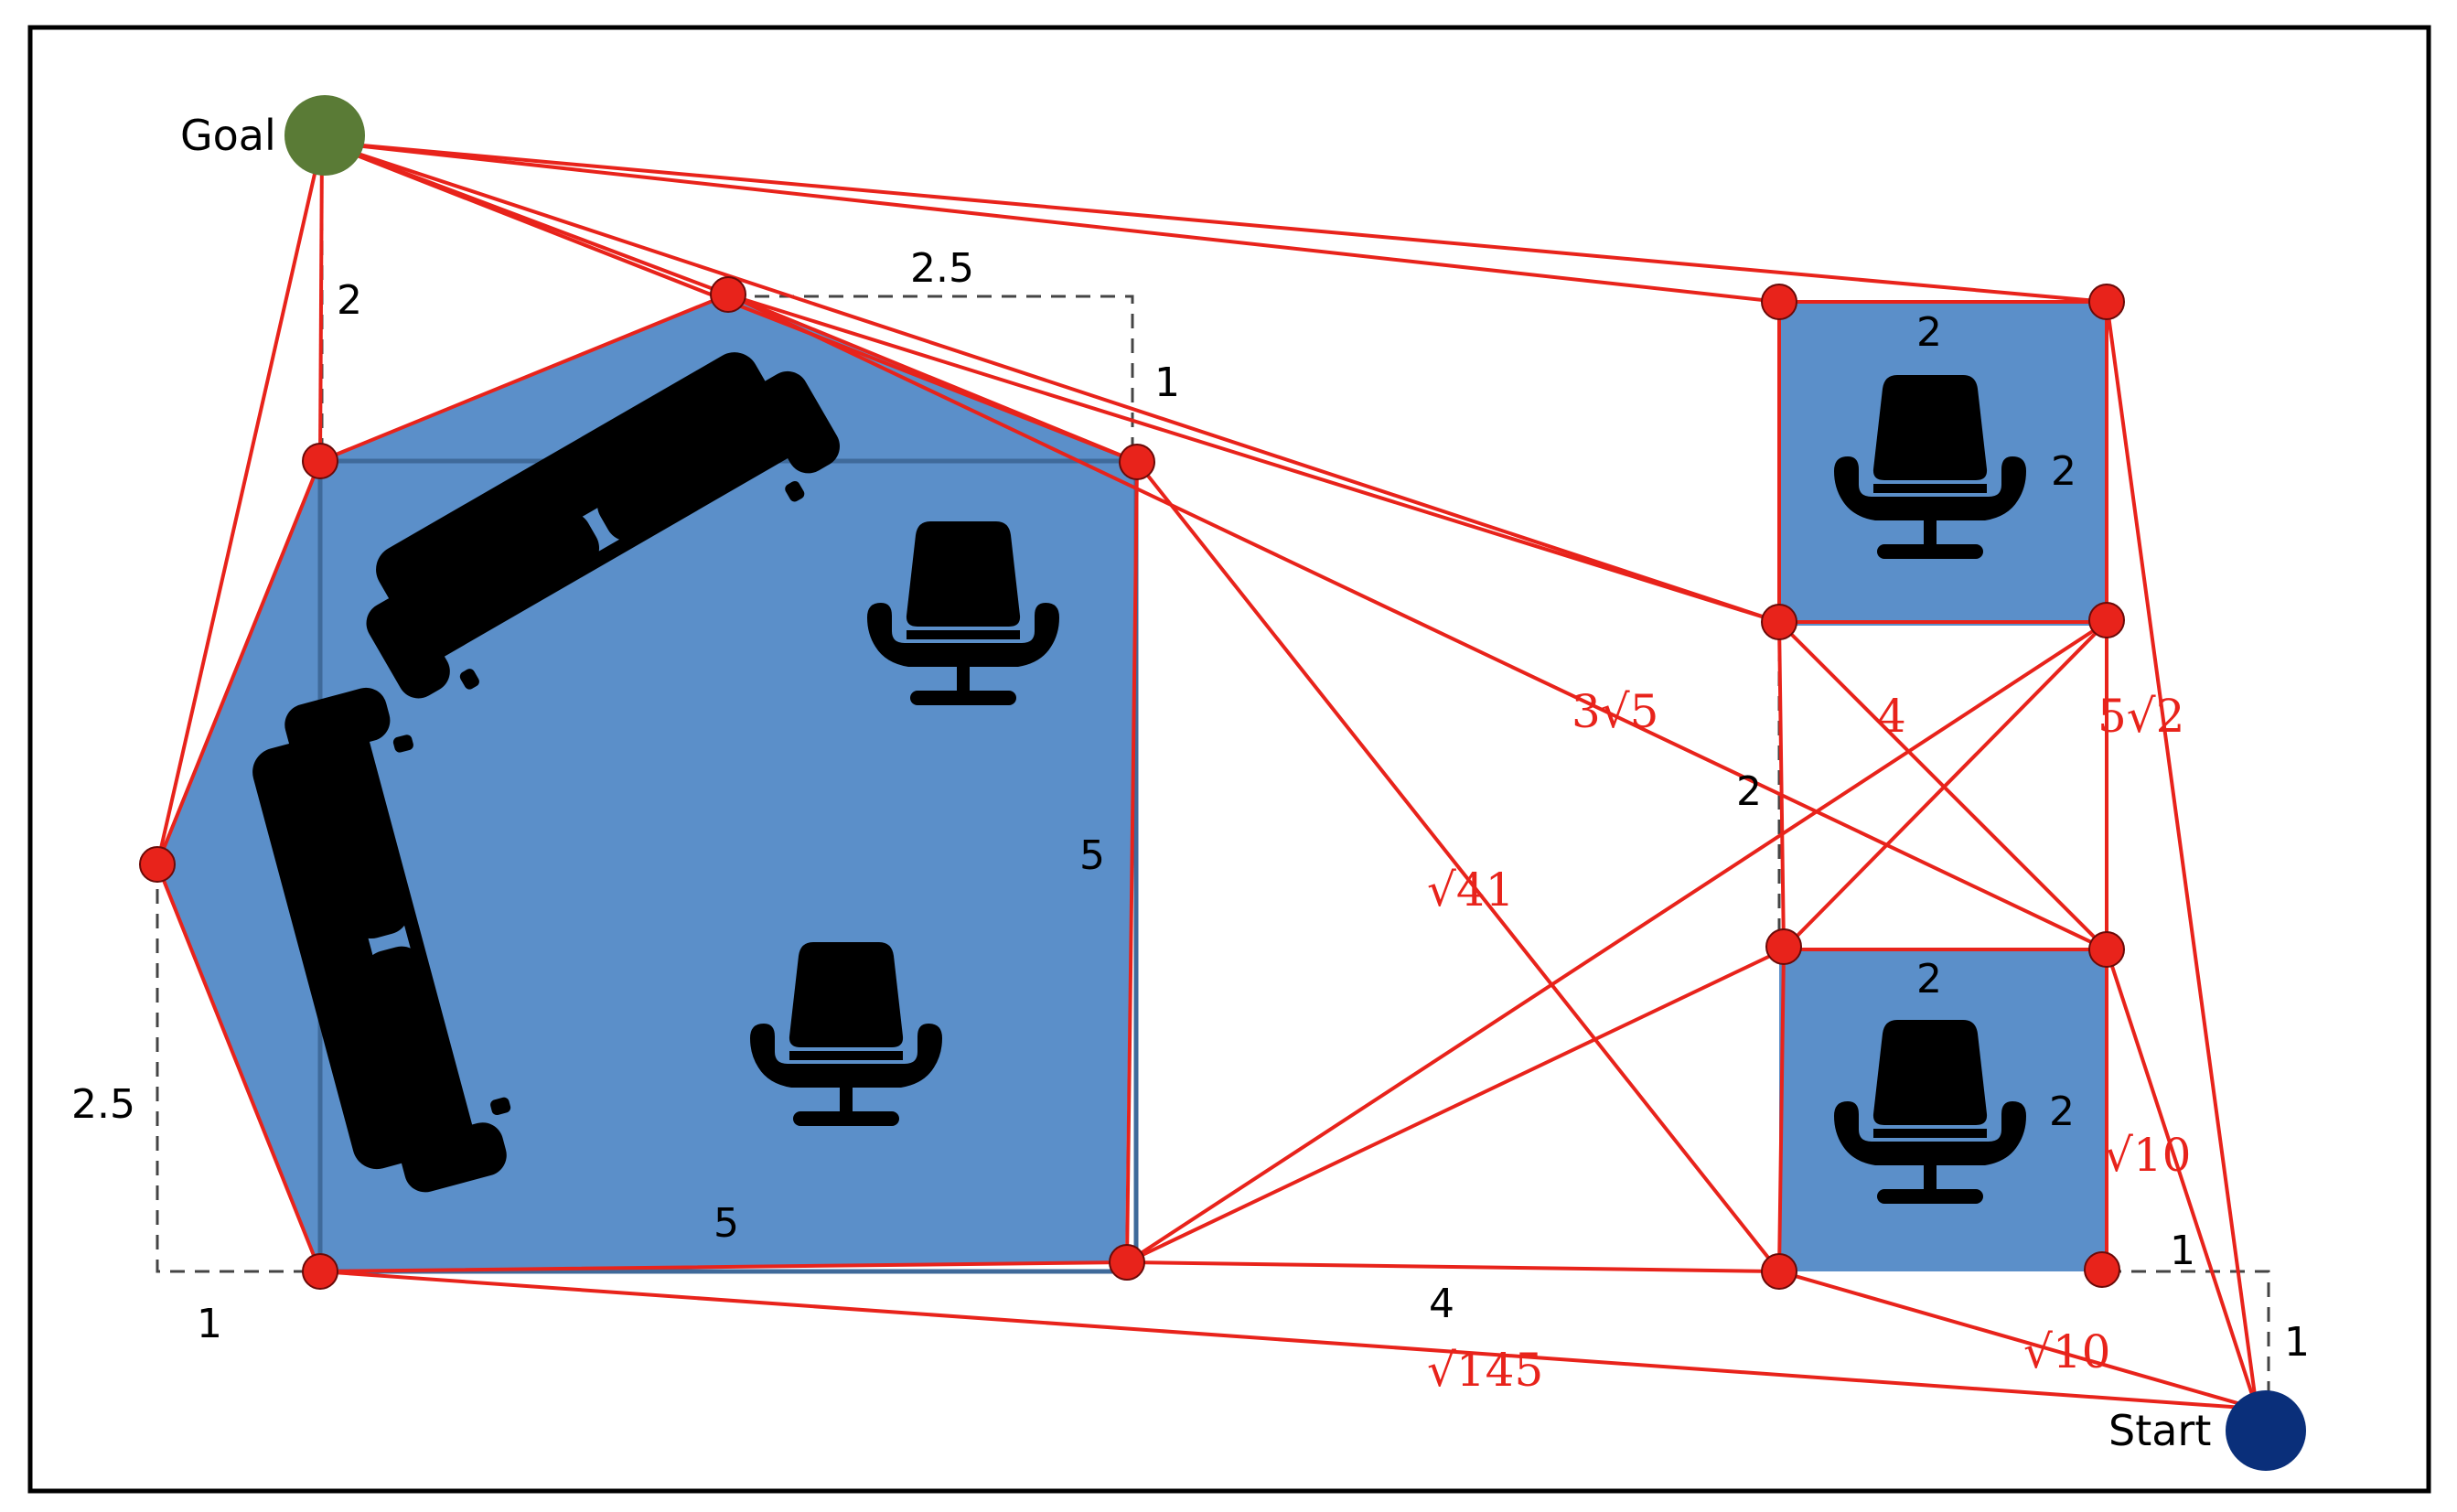 This screenshot has width=2457, height=1512. Describe the element at coordinates (103, 1104) in the screenshot. I see `dimension-label-poly-left-height: 2.5` at that location.